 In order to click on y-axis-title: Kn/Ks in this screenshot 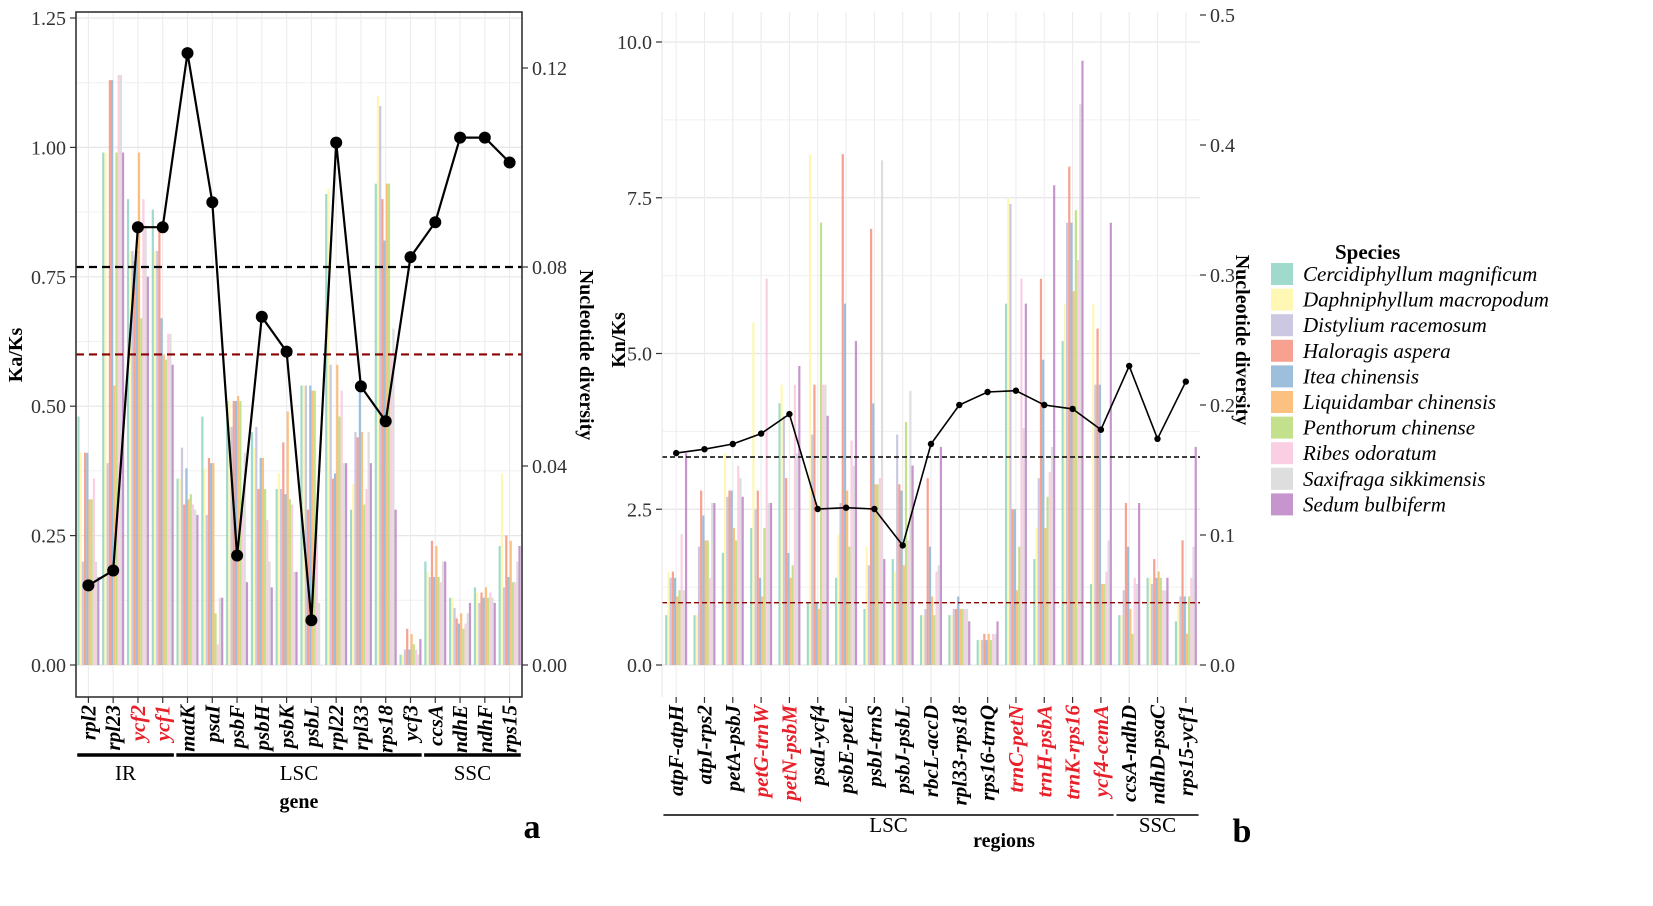, I will do `click(619, 340)`.